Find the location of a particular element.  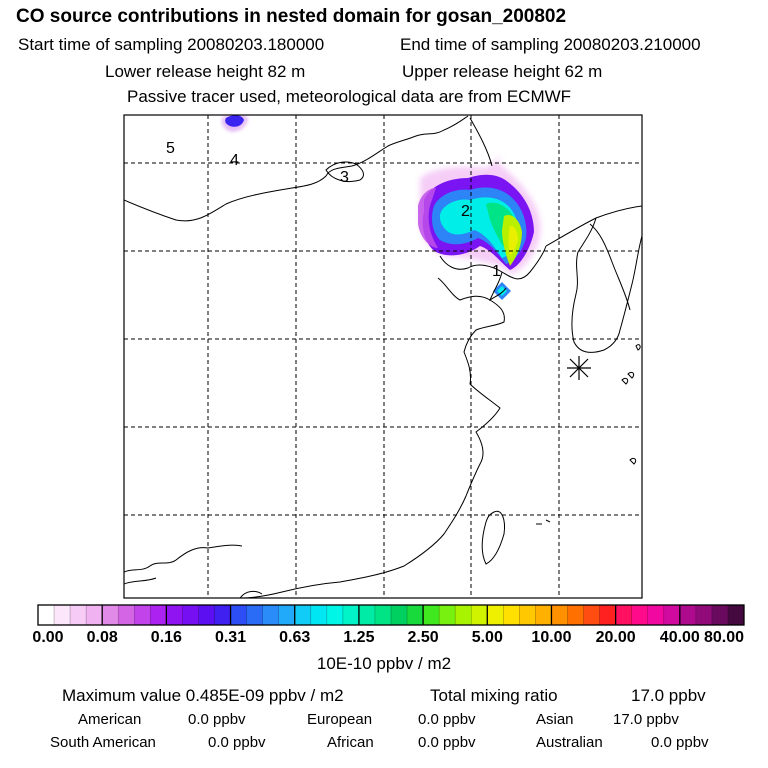

region-african-name: African is located at coordinates (350, 742).